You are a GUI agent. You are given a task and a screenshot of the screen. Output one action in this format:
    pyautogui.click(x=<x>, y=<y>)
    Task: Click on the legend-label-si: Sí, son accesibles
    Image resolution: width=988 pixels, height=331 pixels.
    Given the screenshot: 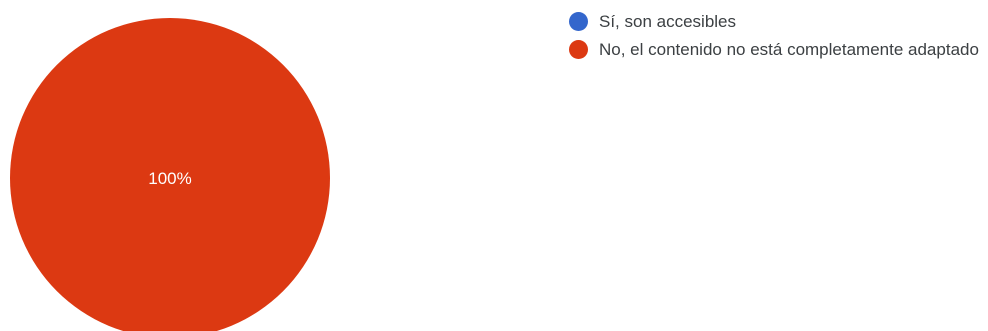 What is the action you would take?
    pyautogui.click(x=668, y=21)
    